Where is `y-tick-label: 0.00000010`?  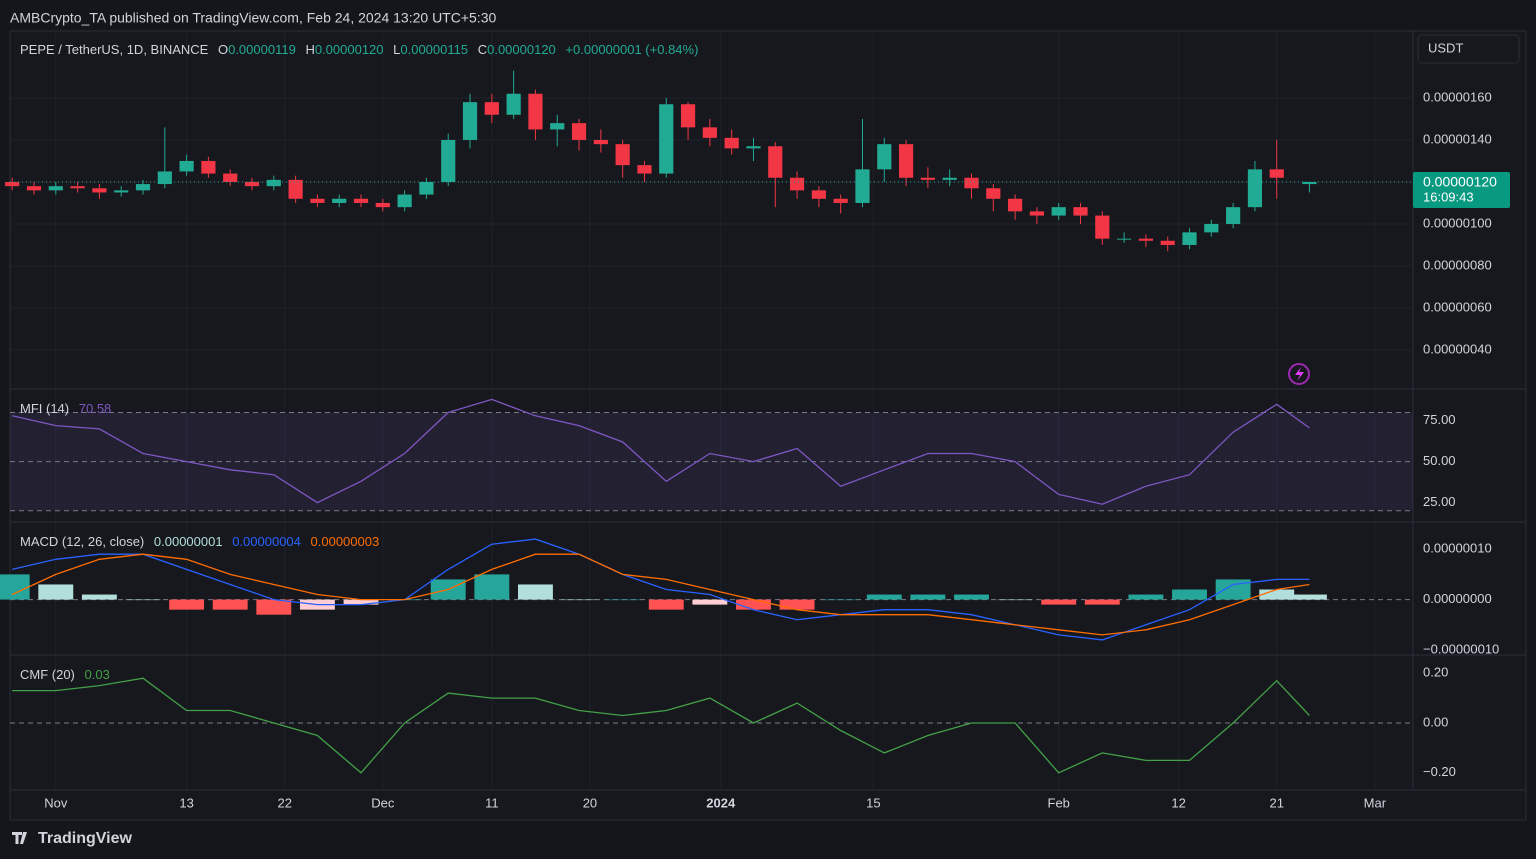 y-tick-label: 0.00000010 is located at coordinates (1457, 548).